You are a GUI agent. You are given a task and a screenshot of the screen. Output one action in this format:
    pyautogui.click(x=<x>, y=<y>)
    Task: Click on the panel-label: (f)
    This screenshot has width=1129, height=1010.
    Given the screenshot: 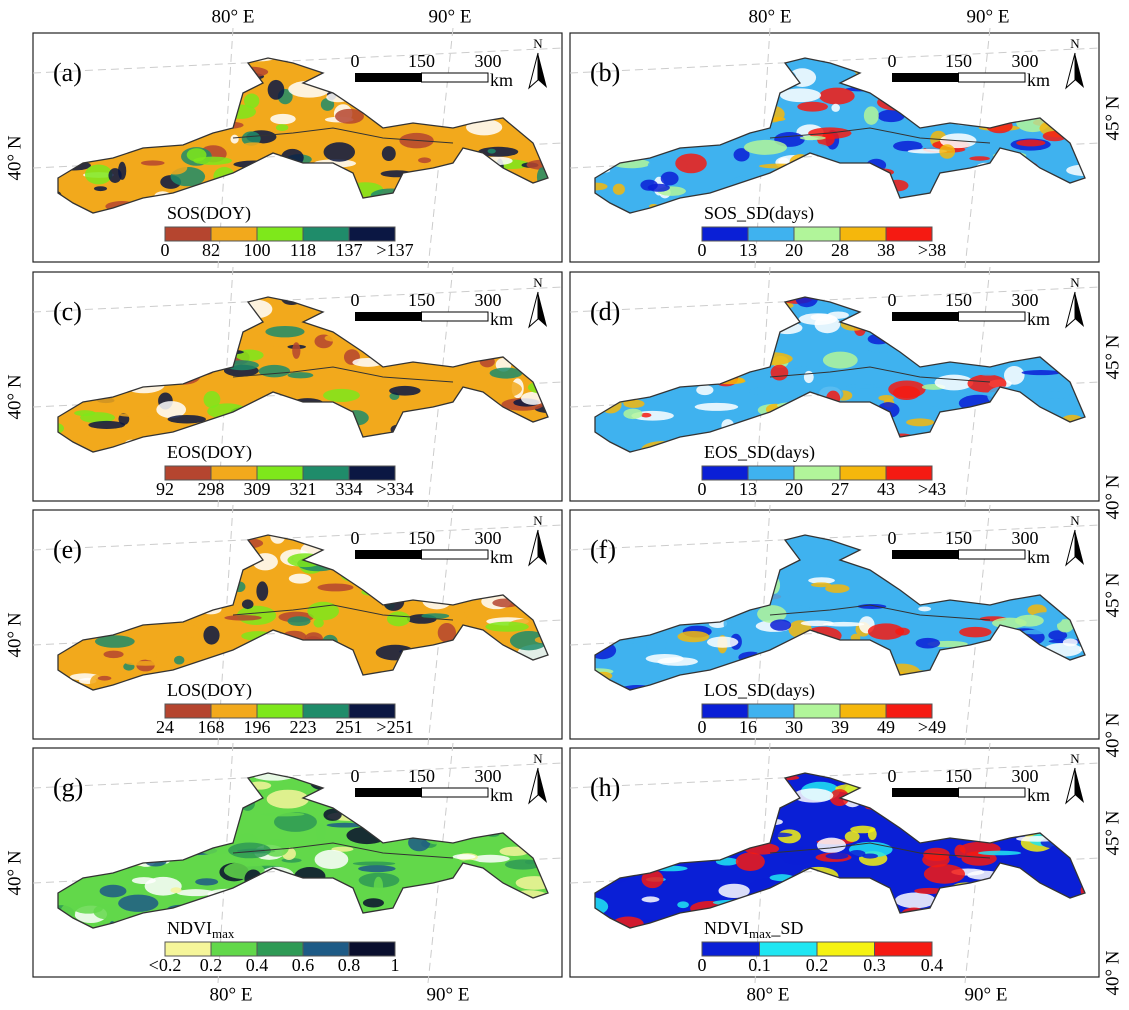 What is the action you would take?
    pyautogui.click(x=603, y=549)
    